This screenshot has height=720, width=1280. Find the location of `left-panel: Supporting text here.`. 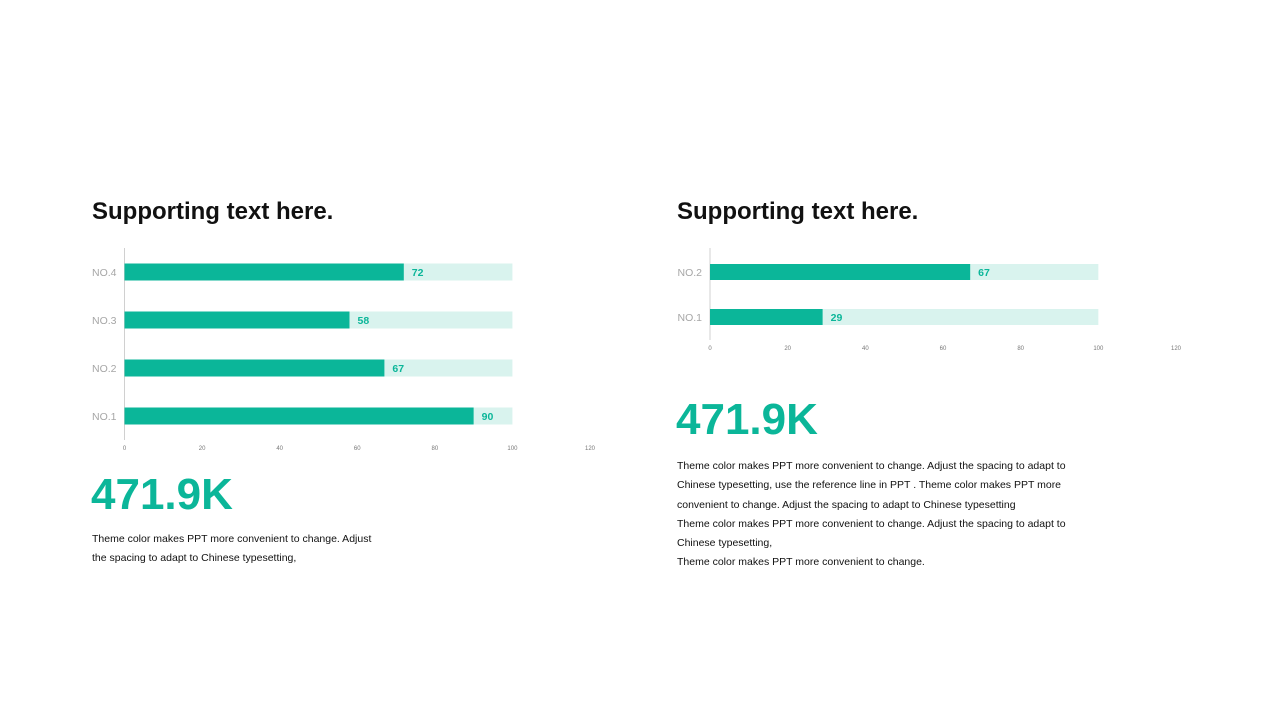

left-panel: Supporting text here. is located at coordinates (362, 212).